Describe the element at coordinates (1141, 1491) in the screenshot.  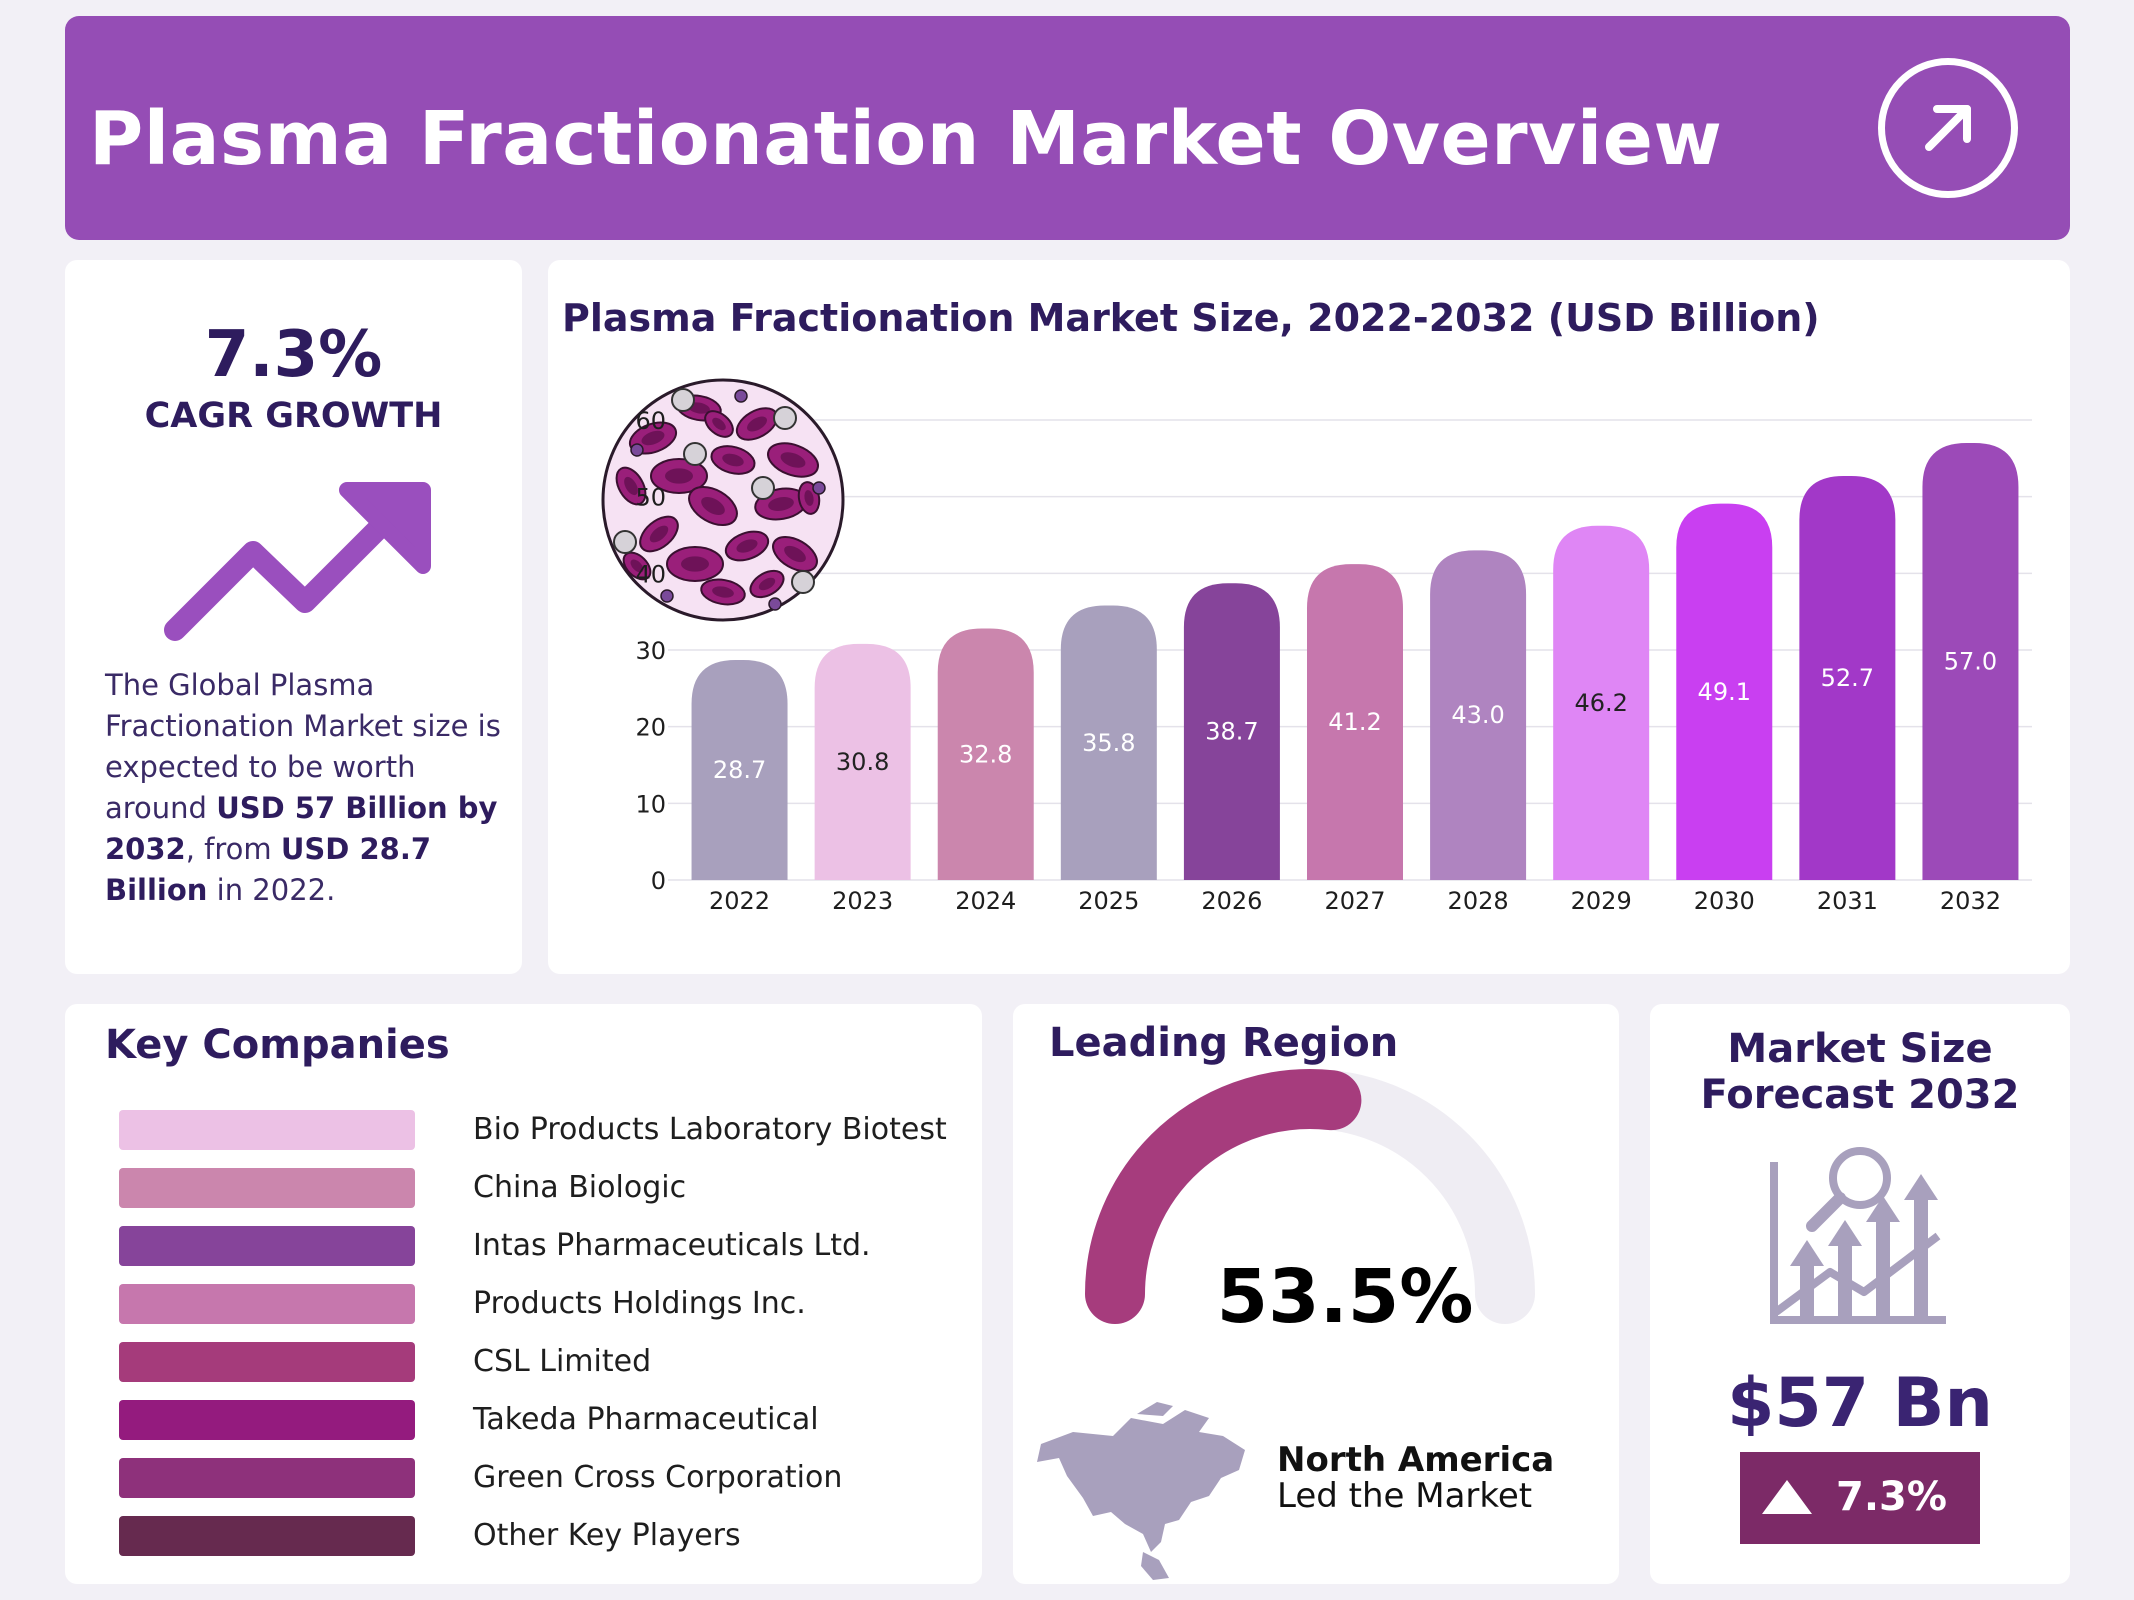
I see `north-america-map-icon` at that location.